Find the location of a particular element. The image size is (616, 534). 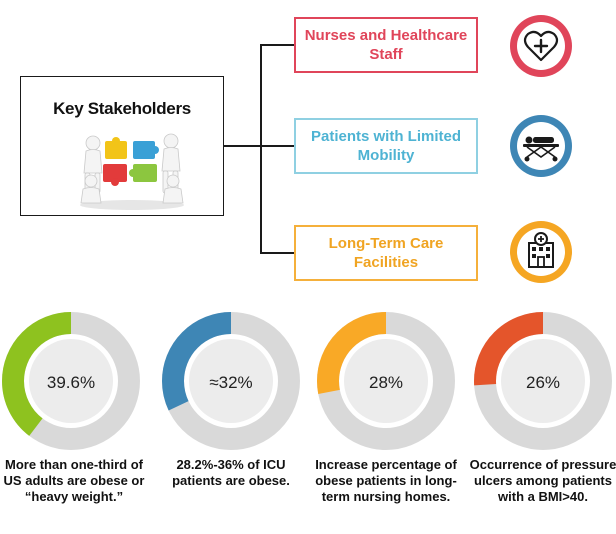

stat-value: ≈32% is located at coordinates (230, 382).